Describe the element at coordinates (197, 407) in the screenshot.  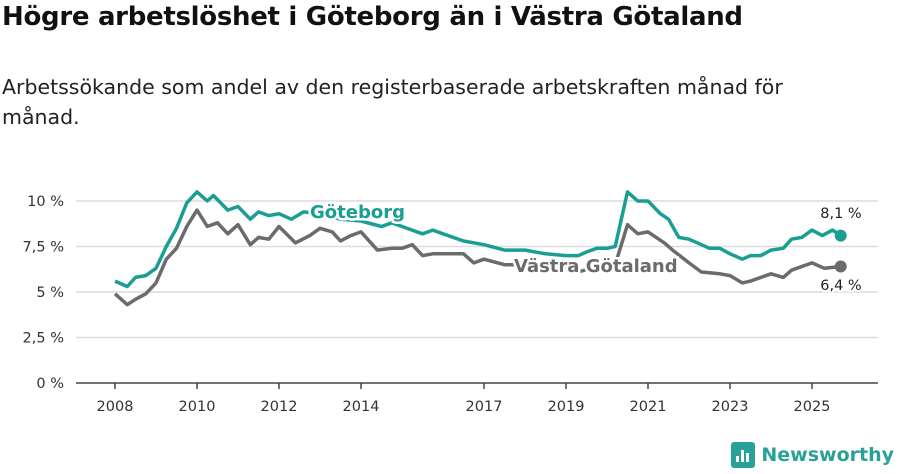
I see `x-tick-label: 2010` at that location.